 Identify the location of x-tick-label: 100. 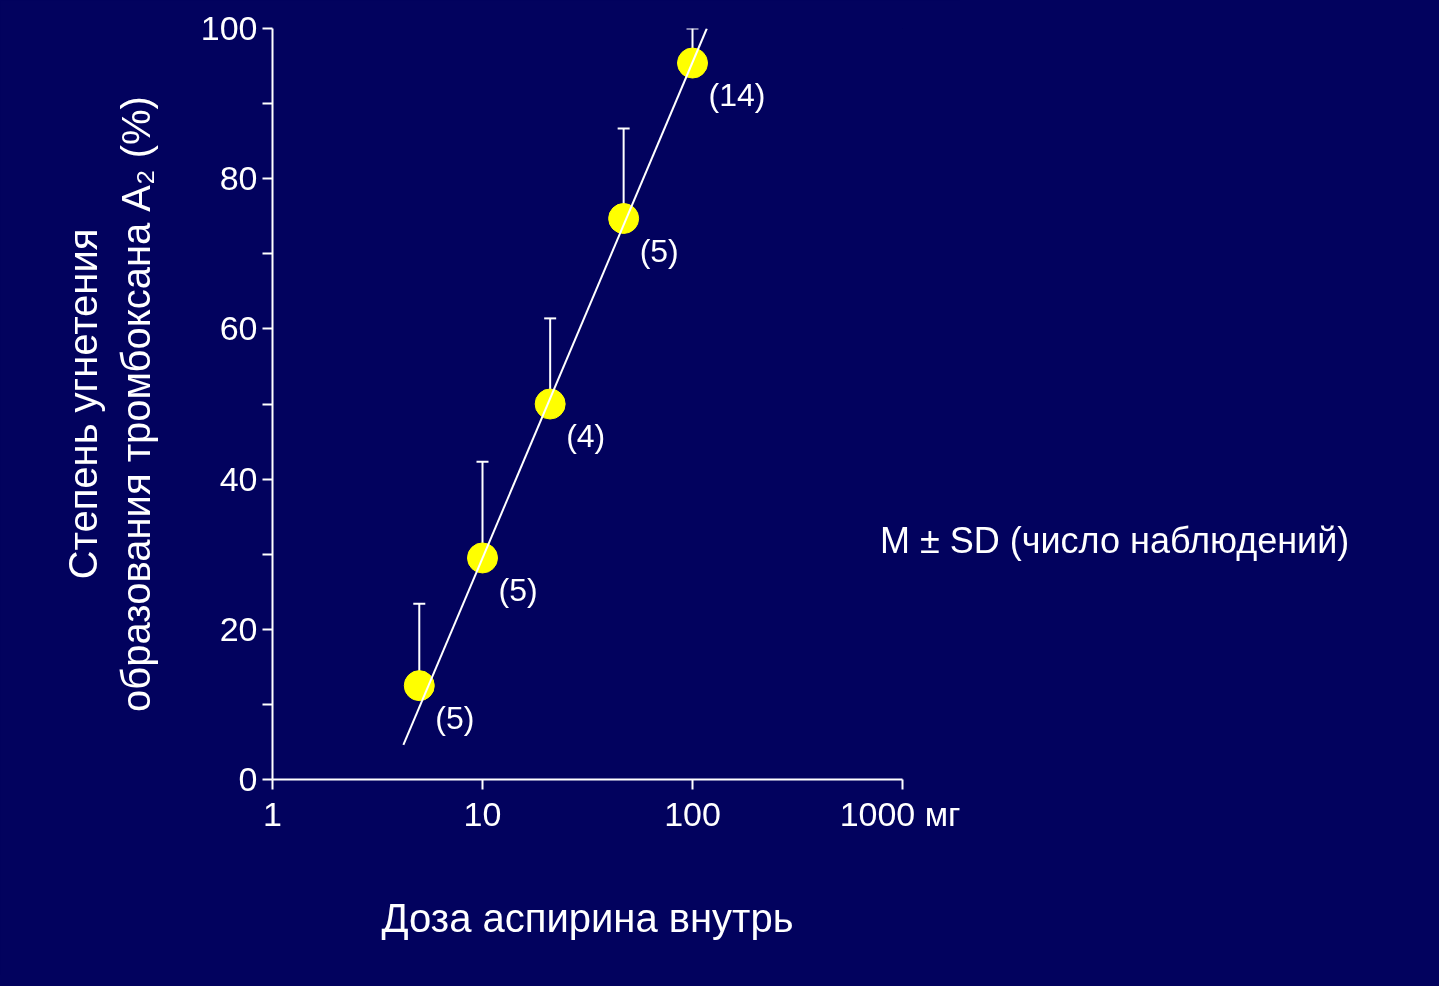
(692, 813).